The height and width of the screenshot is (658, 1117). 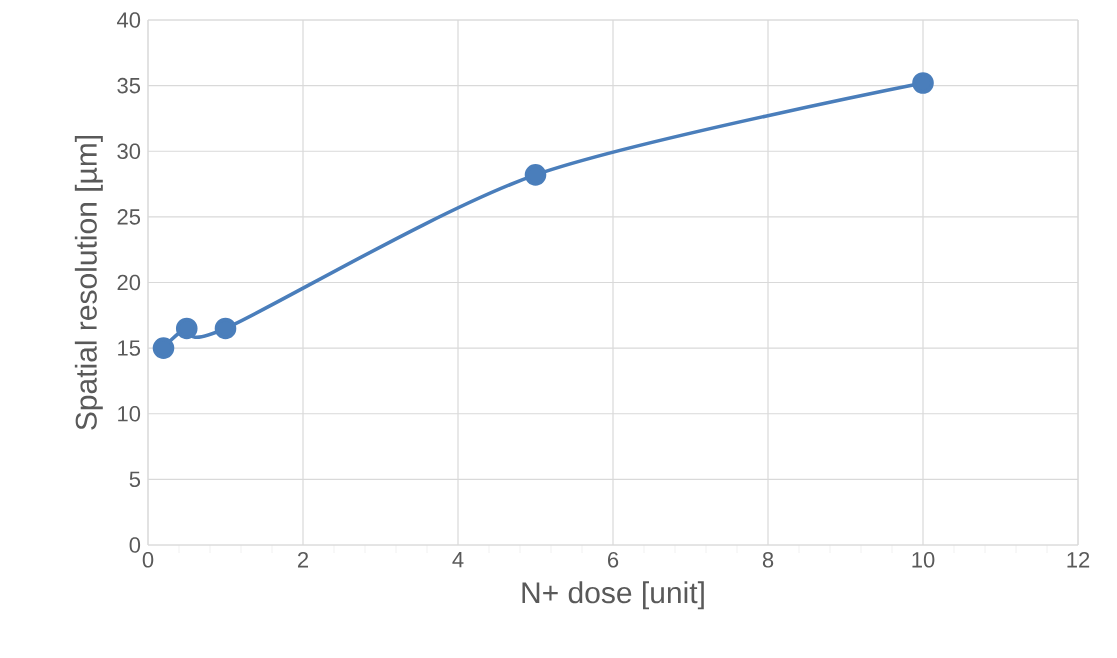 I want to click on x-axis-title: N+ dose [unit], so click(x=613, y=595).